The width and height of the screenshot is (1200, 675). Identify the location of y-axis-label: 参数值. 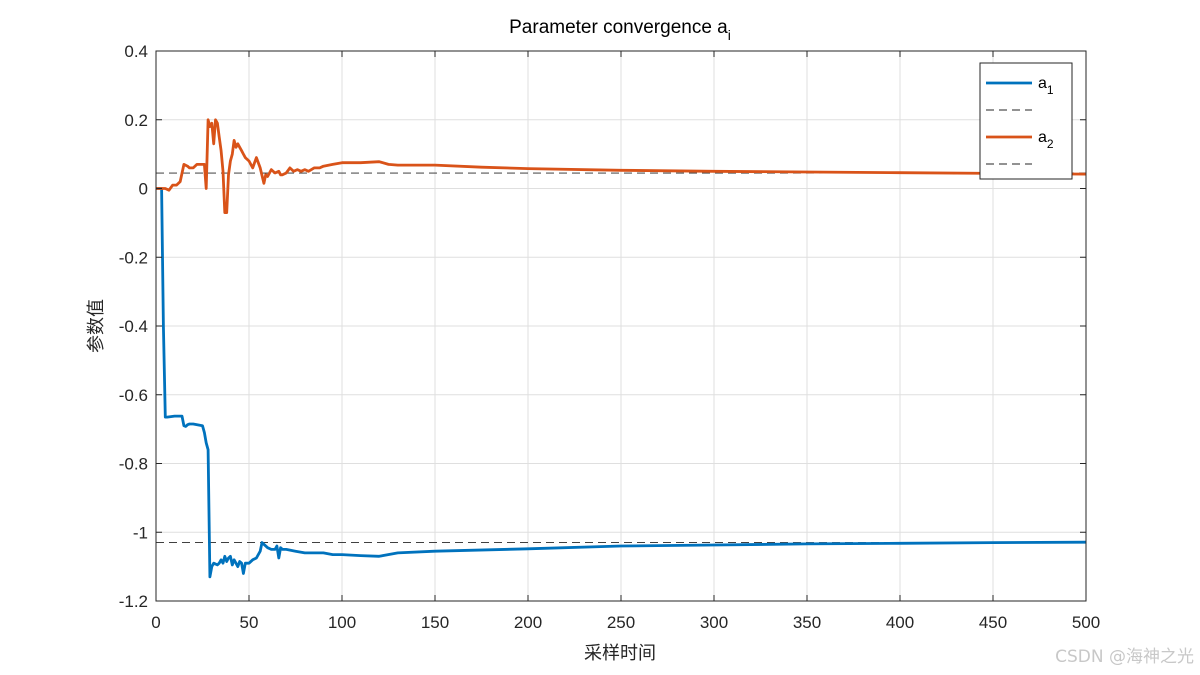
(96, 326).